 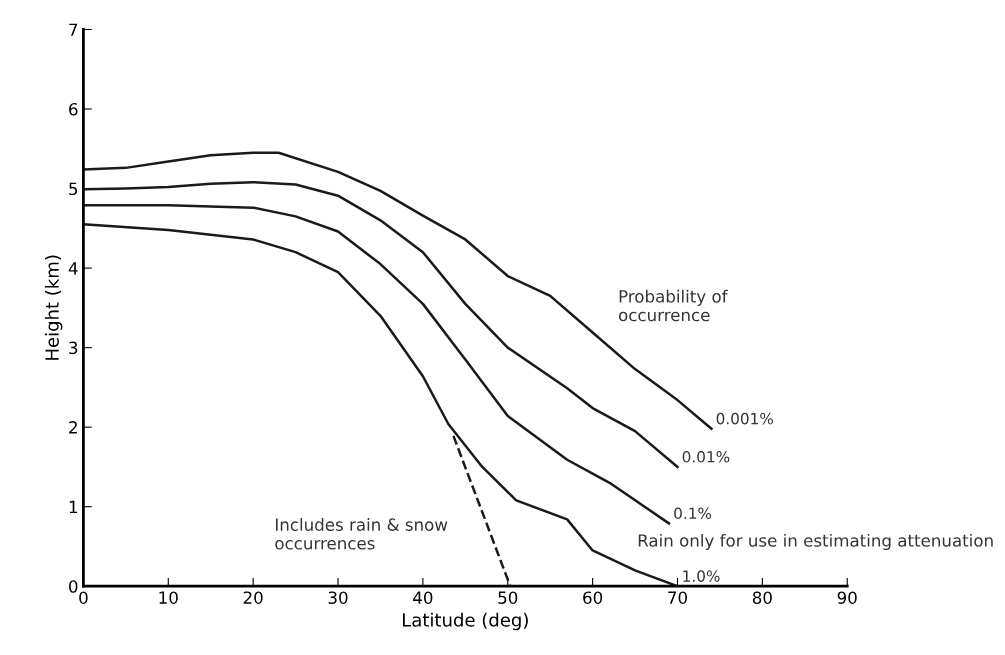 I want to click on series-label: 0.1%, so click(x=693, y=513).